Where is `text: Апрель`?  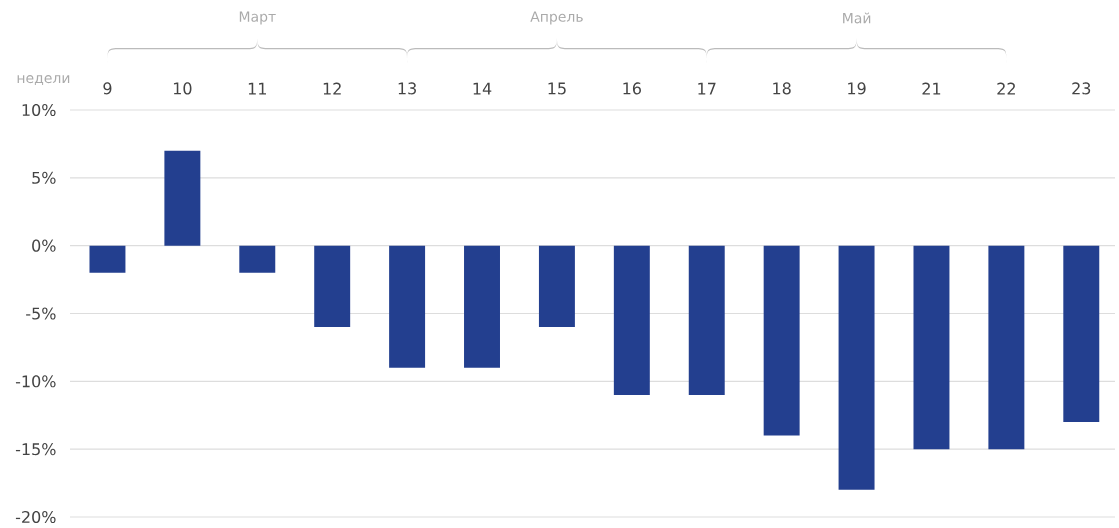 text: Апрель is located at coordinates (556, 18).